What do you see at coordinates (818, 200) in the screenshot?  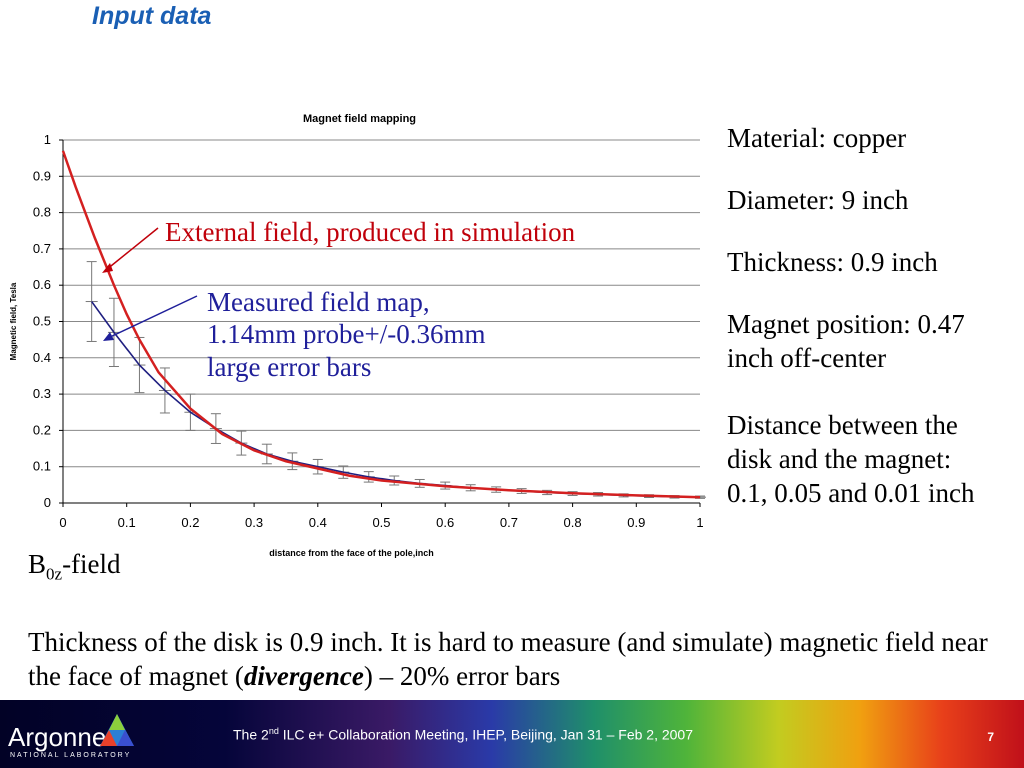 I see `info-diameter: Diameter: 9 inch` at bounding box center [818, 200].